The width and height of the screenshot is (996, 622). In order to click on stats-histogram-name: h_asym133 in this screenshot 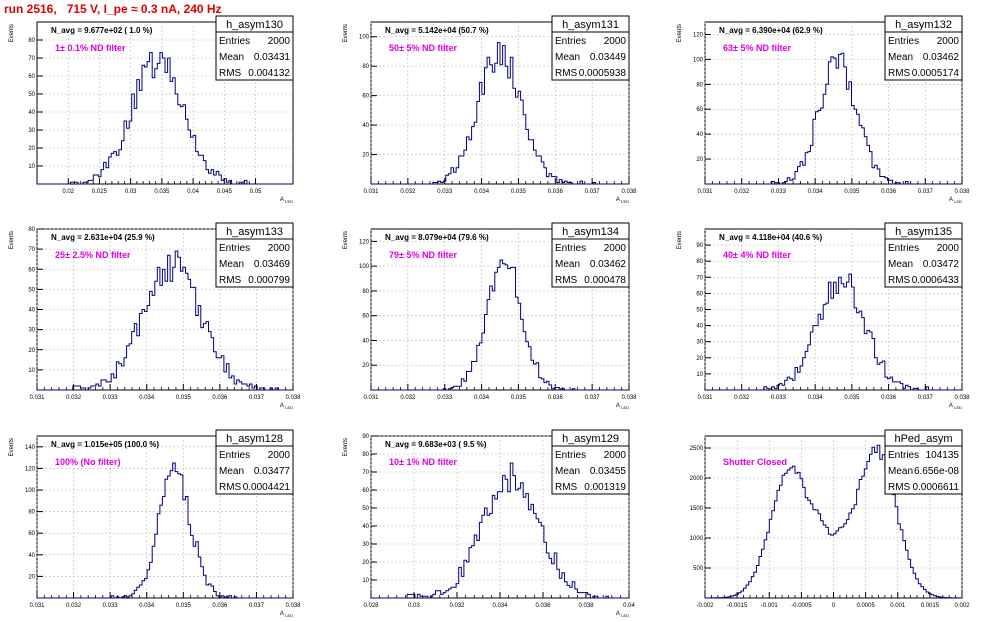, I will do `click(254, 232)`.